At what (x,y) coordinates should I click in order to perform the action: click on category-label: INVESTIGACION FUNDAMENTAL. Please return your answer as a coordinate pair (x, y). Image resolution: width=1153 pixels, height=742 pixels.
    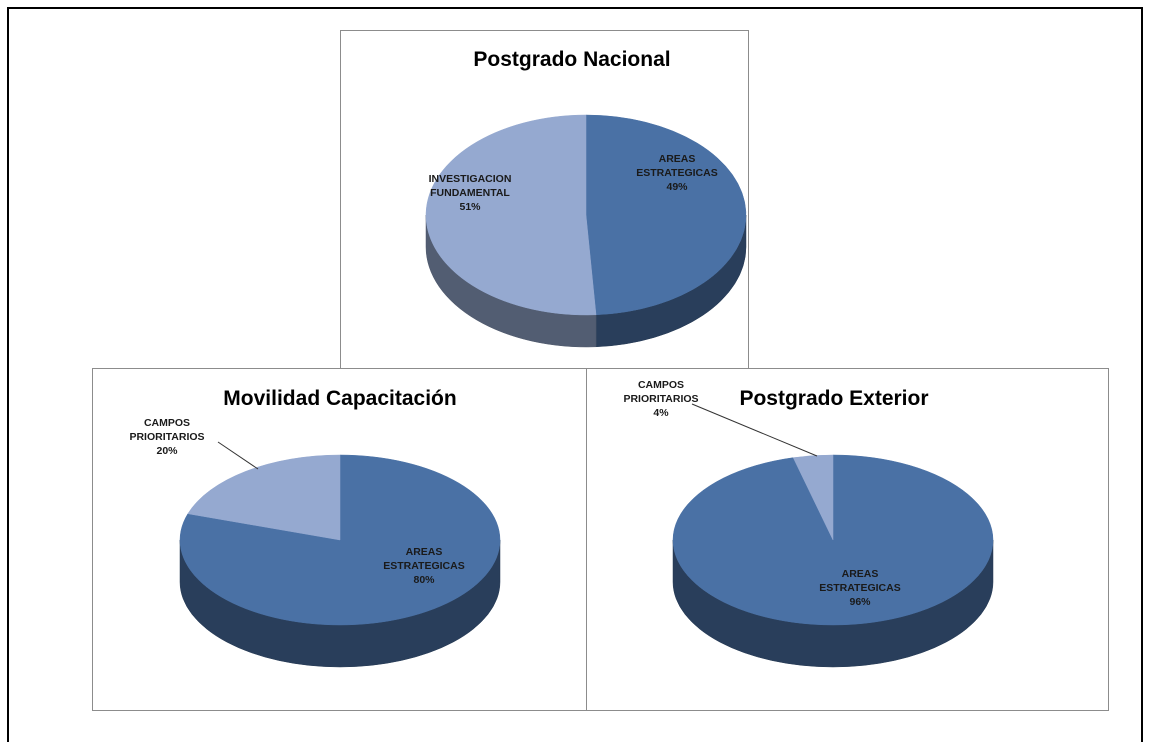
    Looking at the image, I should click on (470, 186).